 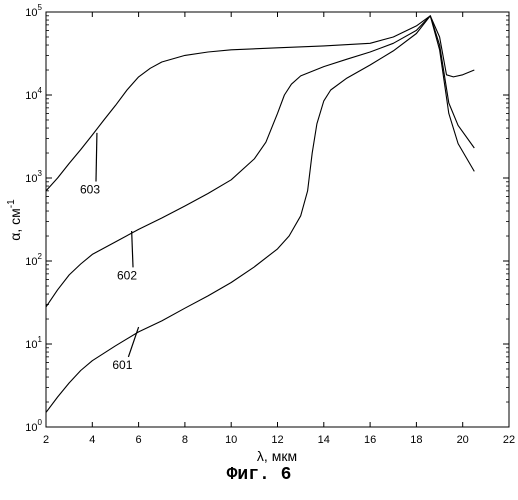 I want to click on x-tick-label: 10, so click(x=231, y=440).